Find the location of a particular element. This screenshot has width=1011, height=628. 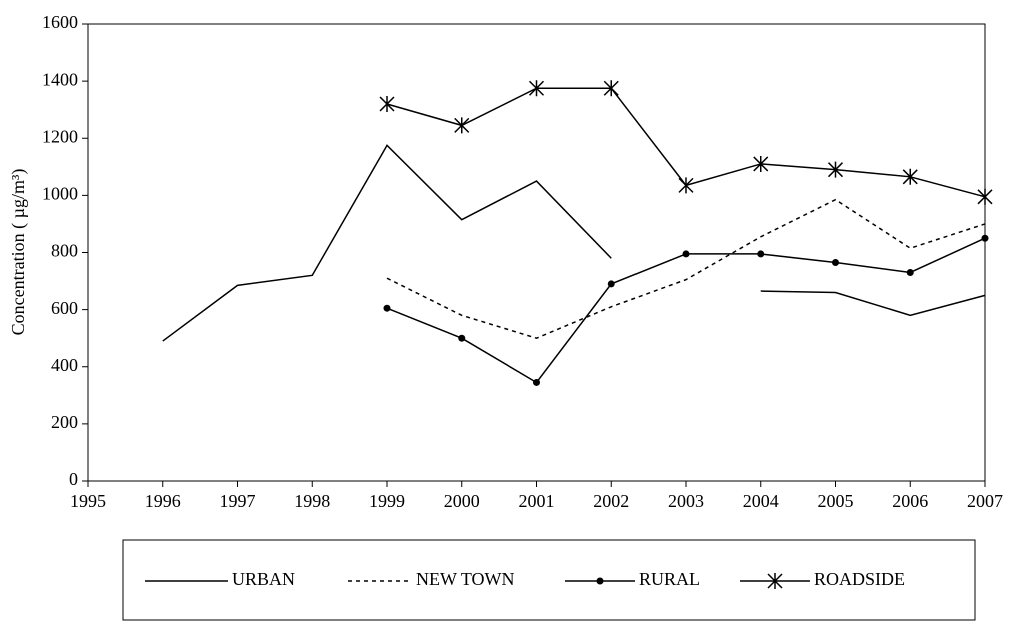

x-tick-label: 2003 is located at coordinates (686, 501).